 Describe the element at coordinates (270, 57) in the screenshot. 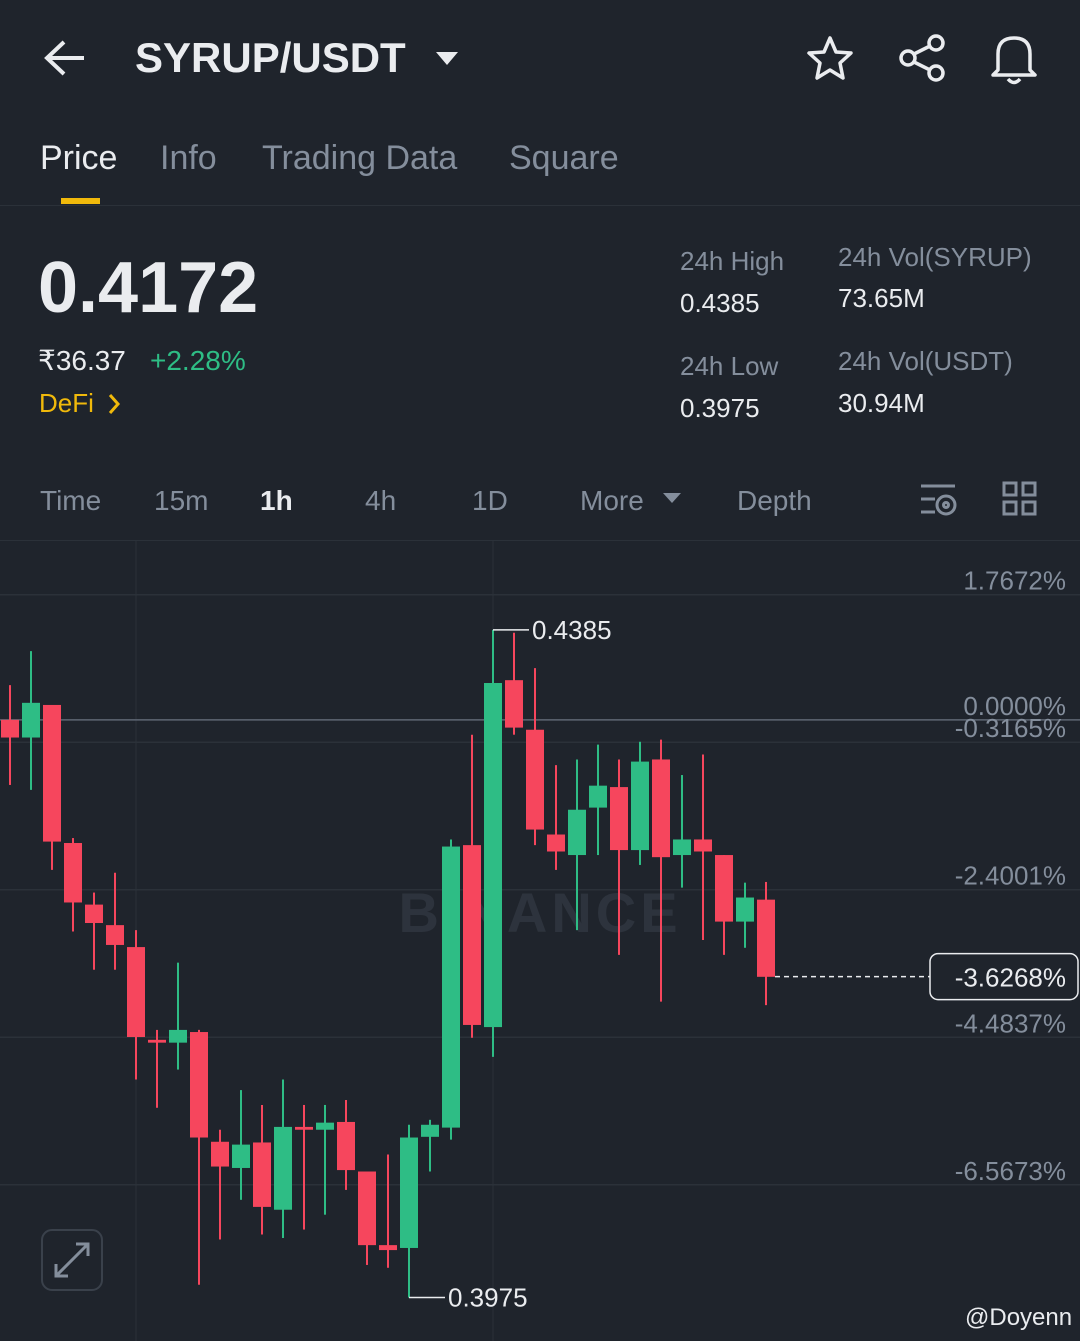

I see `pair-title: SYRUP/USDT` at that location.